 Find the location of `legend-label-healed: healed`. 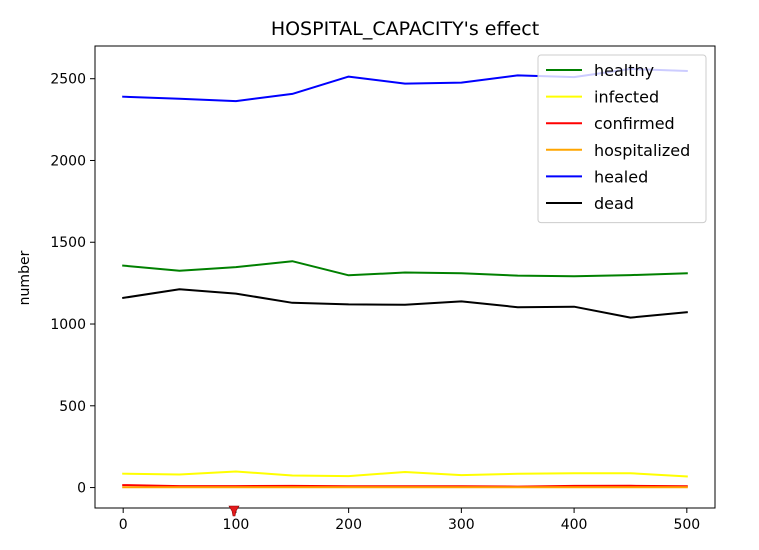

legend-label-healed: healed is located at coordinates (621, 176).